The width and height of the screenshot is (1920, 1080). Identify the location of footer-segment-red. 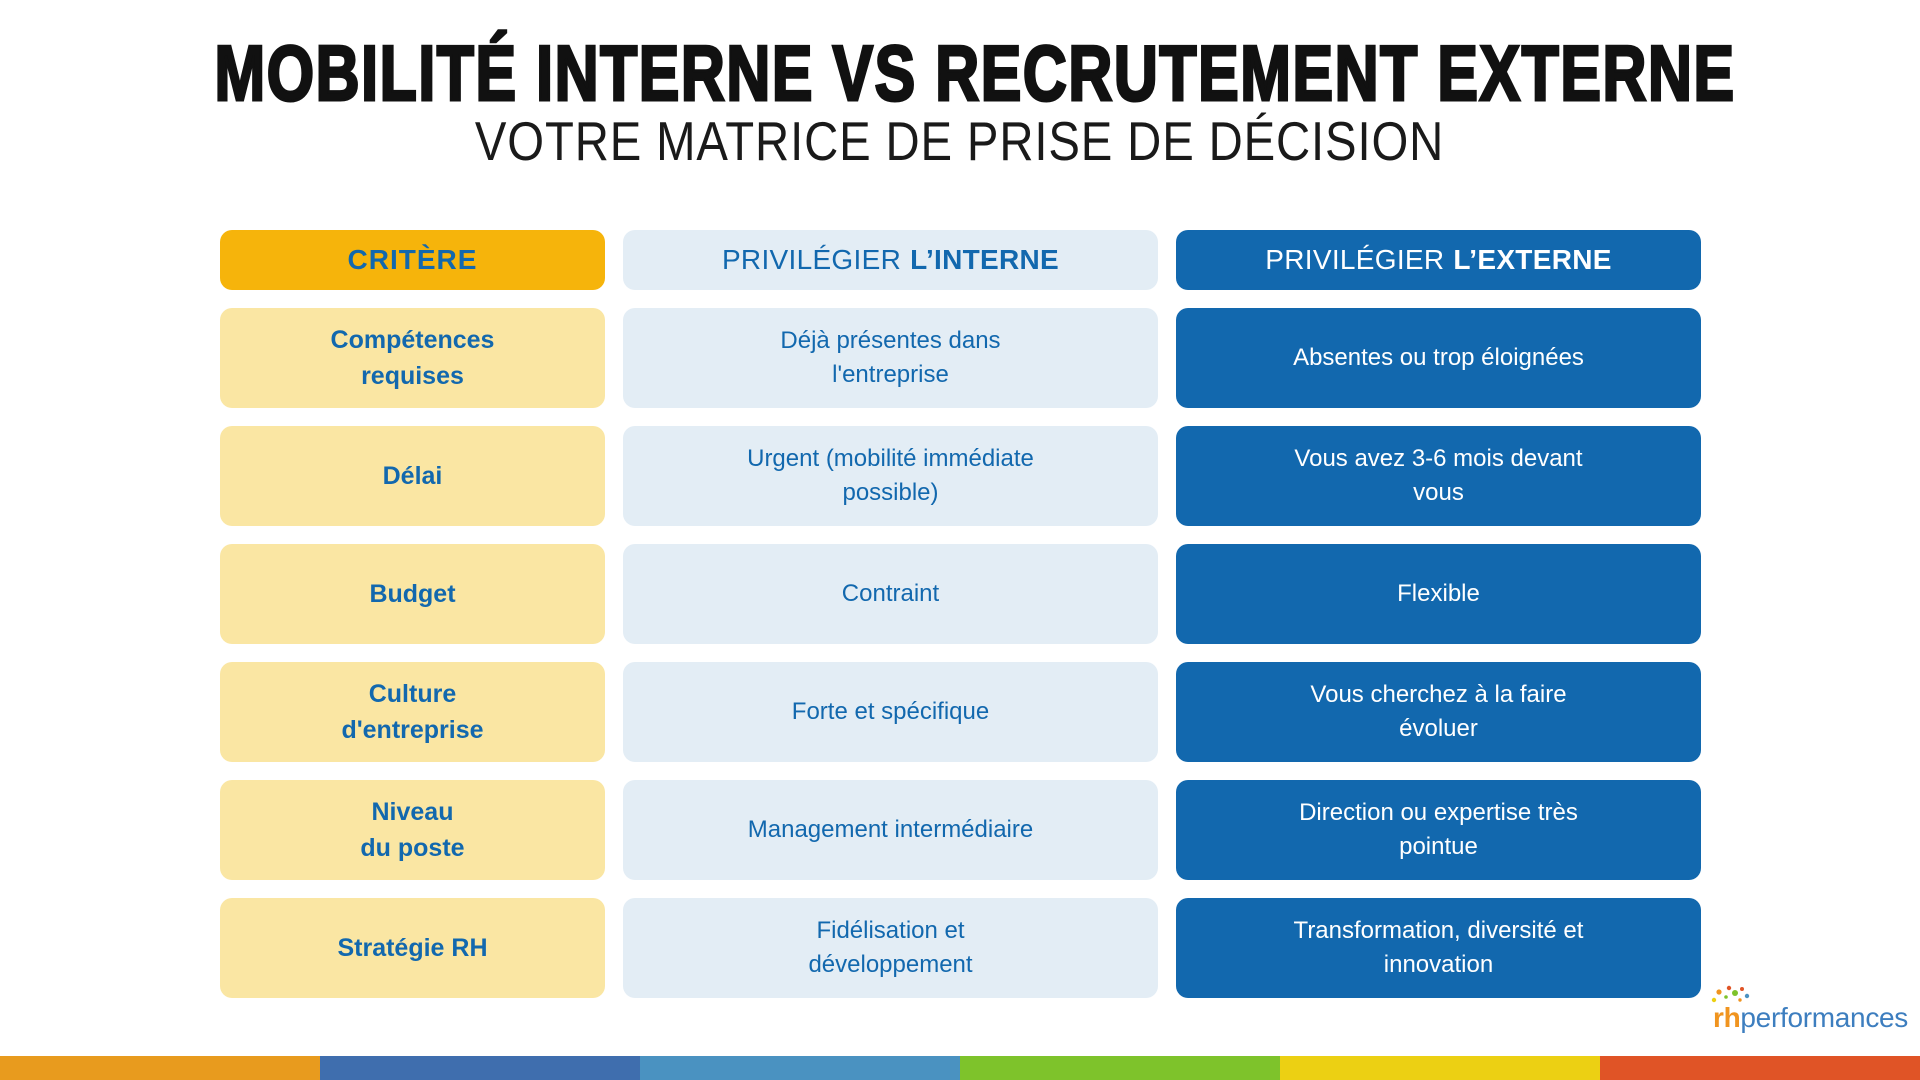
(1760, 1068).